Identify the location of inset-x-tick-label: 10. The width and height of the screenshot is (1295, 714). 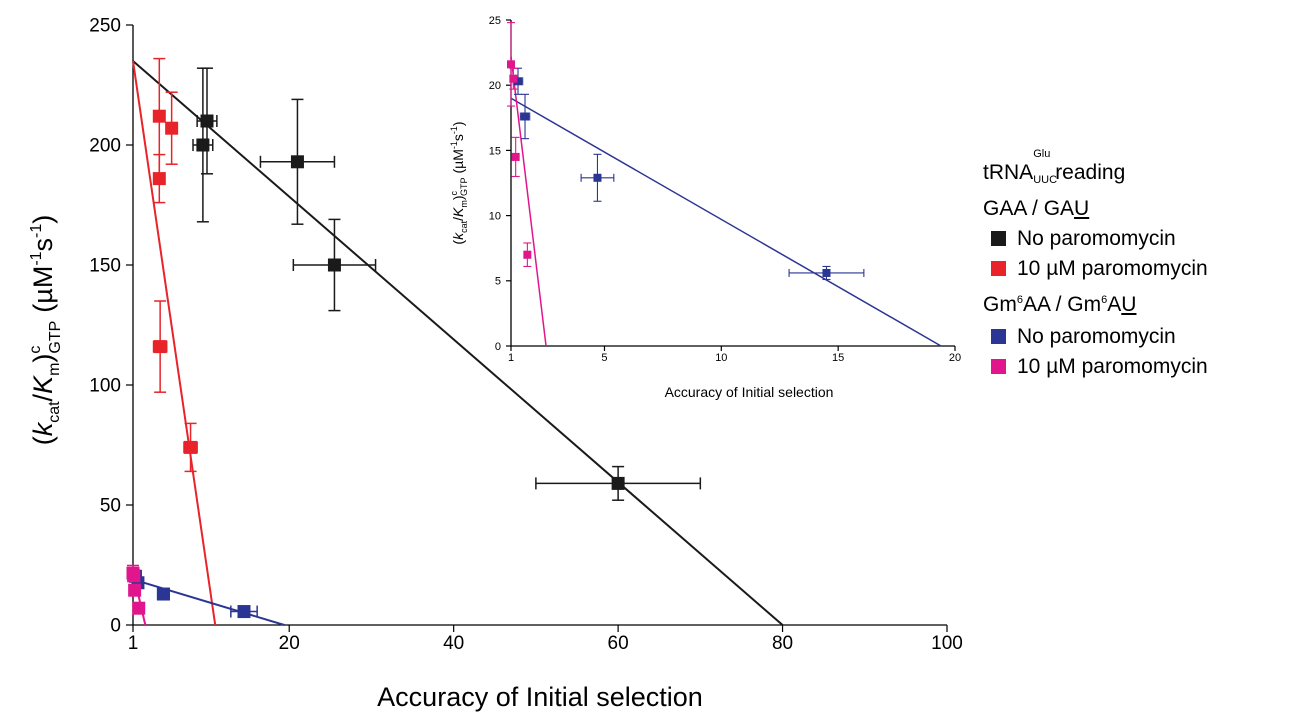
(721, 358).